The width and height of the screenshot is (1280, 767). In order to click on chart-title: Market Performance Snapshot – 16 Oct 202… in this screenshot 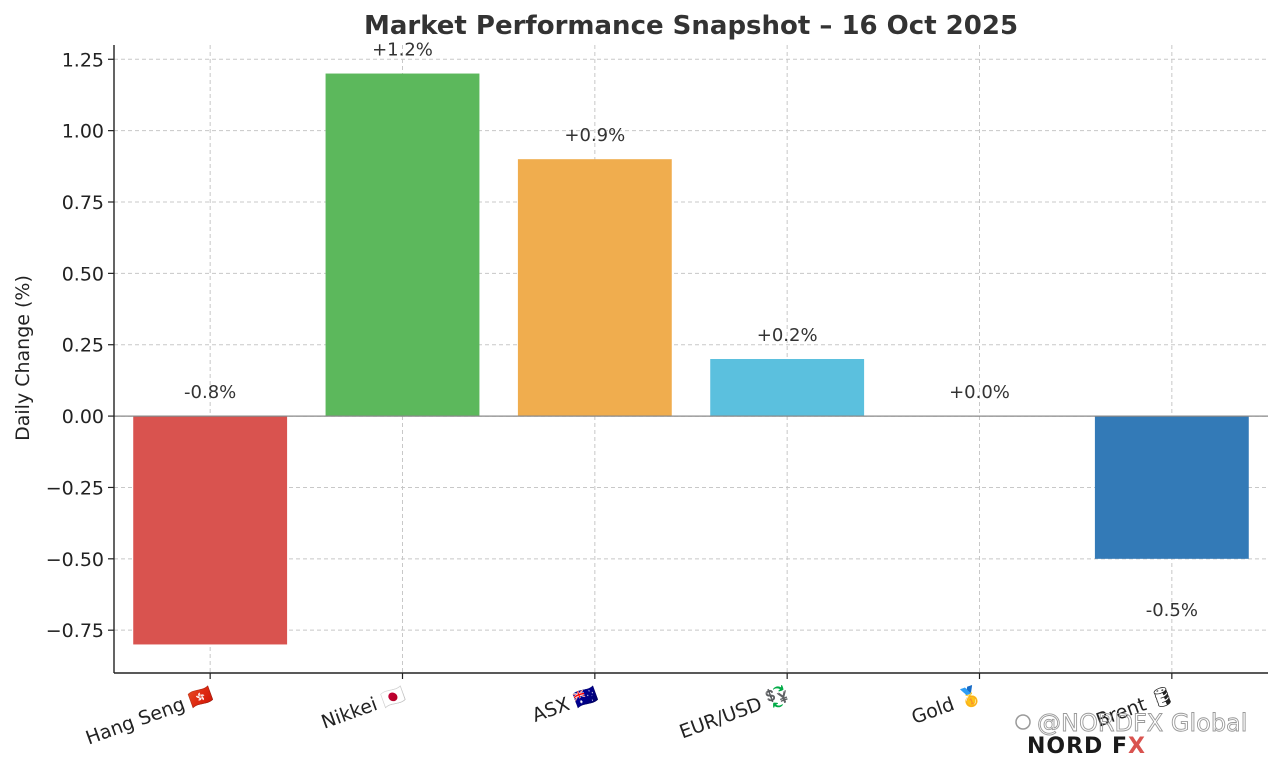, I will do `click(691, 26)`.